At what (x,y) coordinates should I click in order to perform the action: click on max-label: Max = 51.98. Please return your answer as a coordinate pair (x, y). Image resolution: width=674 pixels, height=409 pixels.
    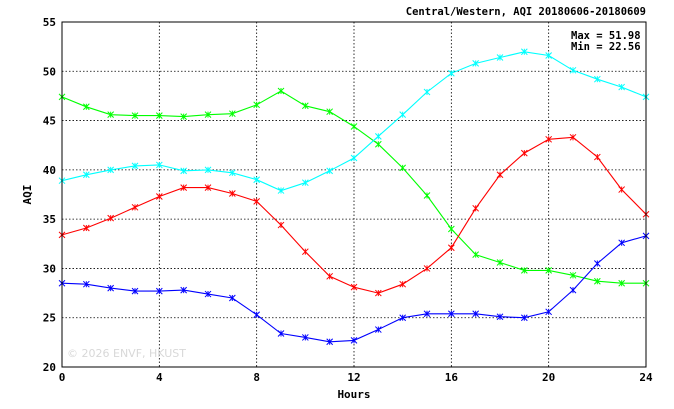
    Looking at the image, I should click on (606, 36).